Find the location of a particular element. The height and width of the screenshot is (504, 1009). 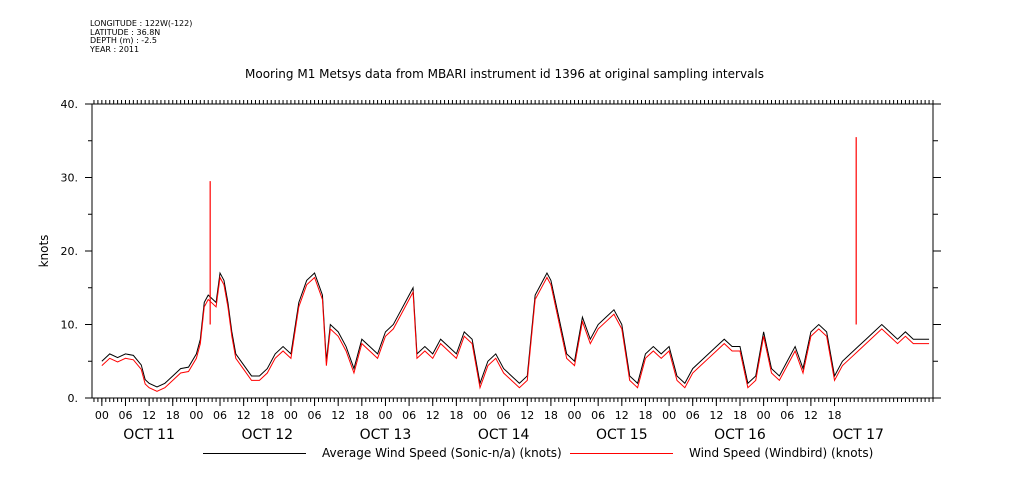

x-day-label: OCT 15 is located at coordinates (622, 435).